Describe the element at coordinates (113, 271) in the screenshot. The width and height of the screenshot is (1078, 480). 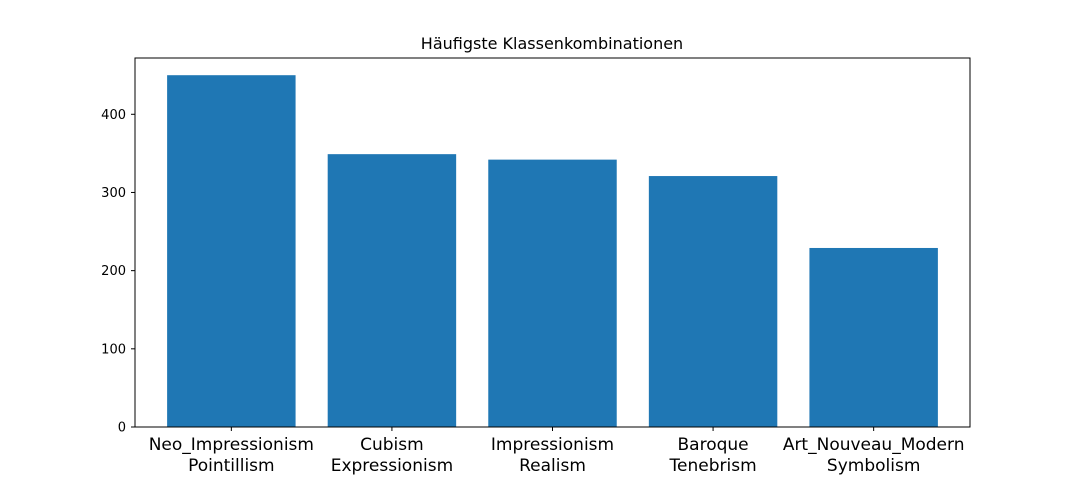
I see `y-tick-label-2: 200` at that location.